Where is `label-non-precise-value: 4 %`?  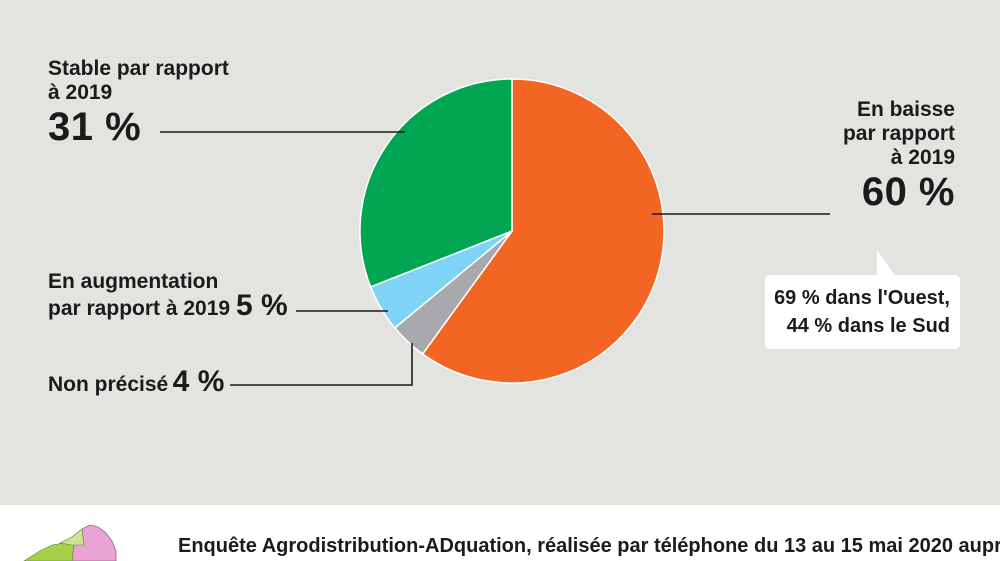
label-non-precise-value: 4 % is located at coordinates (198, 381).